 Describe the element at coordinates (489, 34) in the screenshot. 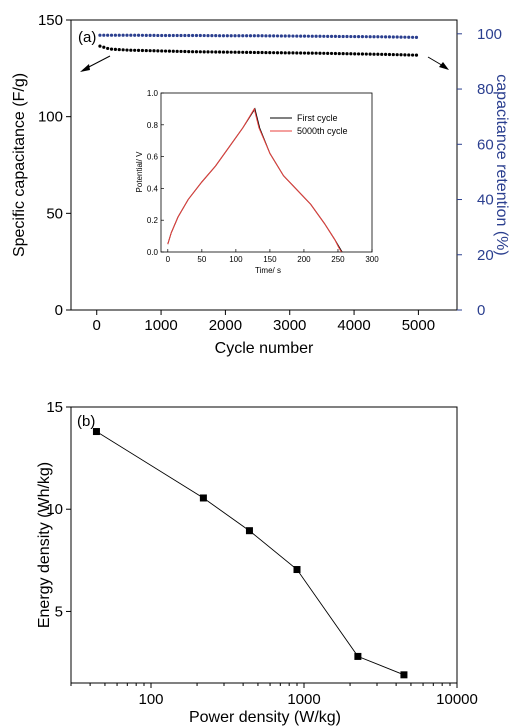

I see `y2-tick-label: 100` at that location.